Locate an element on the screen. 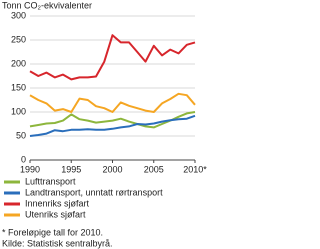 The width and height of the screenshot is (320, 249). source: Kilde: Statistisk sentralbyrå. is located at coordinates (57, 243).